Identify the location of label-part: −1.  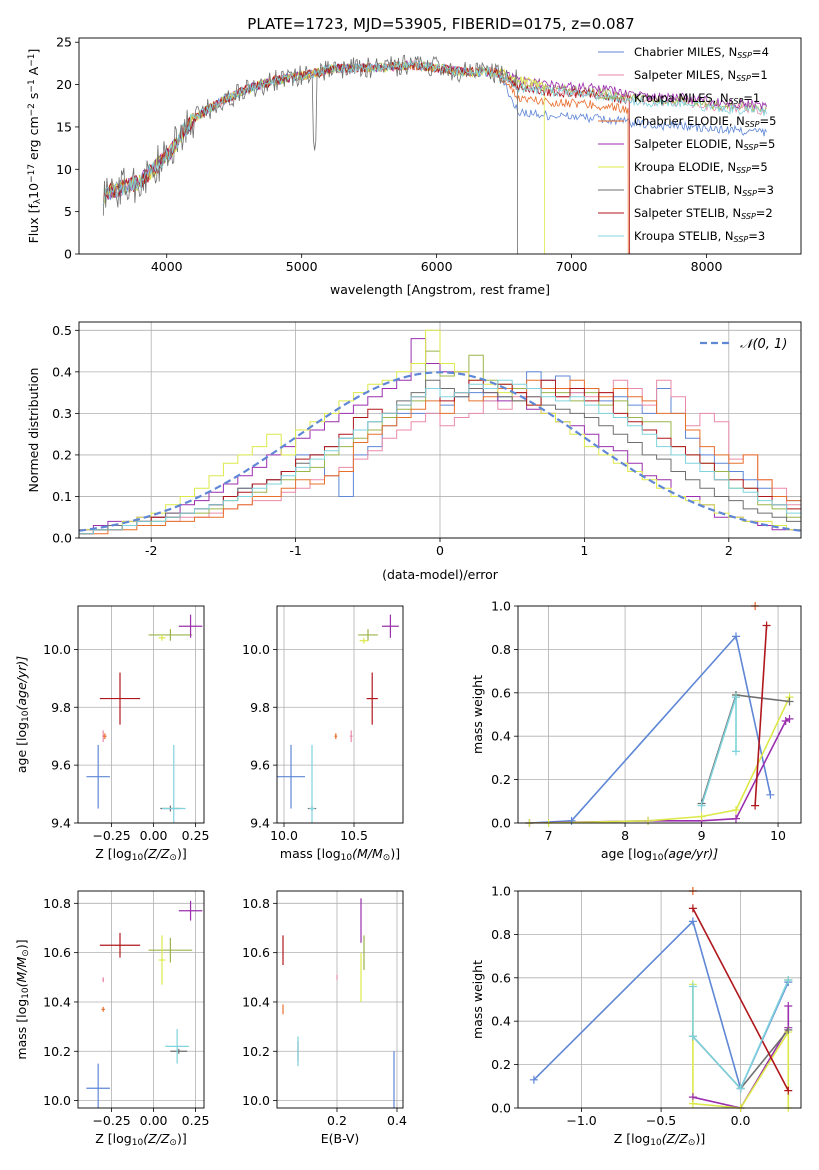
(32, 85).